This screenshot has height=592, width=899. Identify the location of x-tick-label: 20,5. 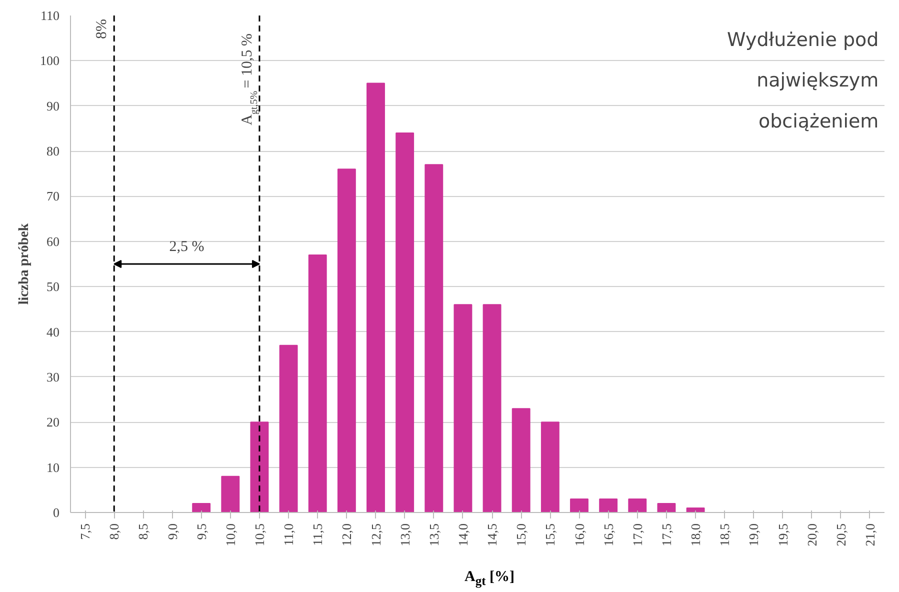
(840, 535).